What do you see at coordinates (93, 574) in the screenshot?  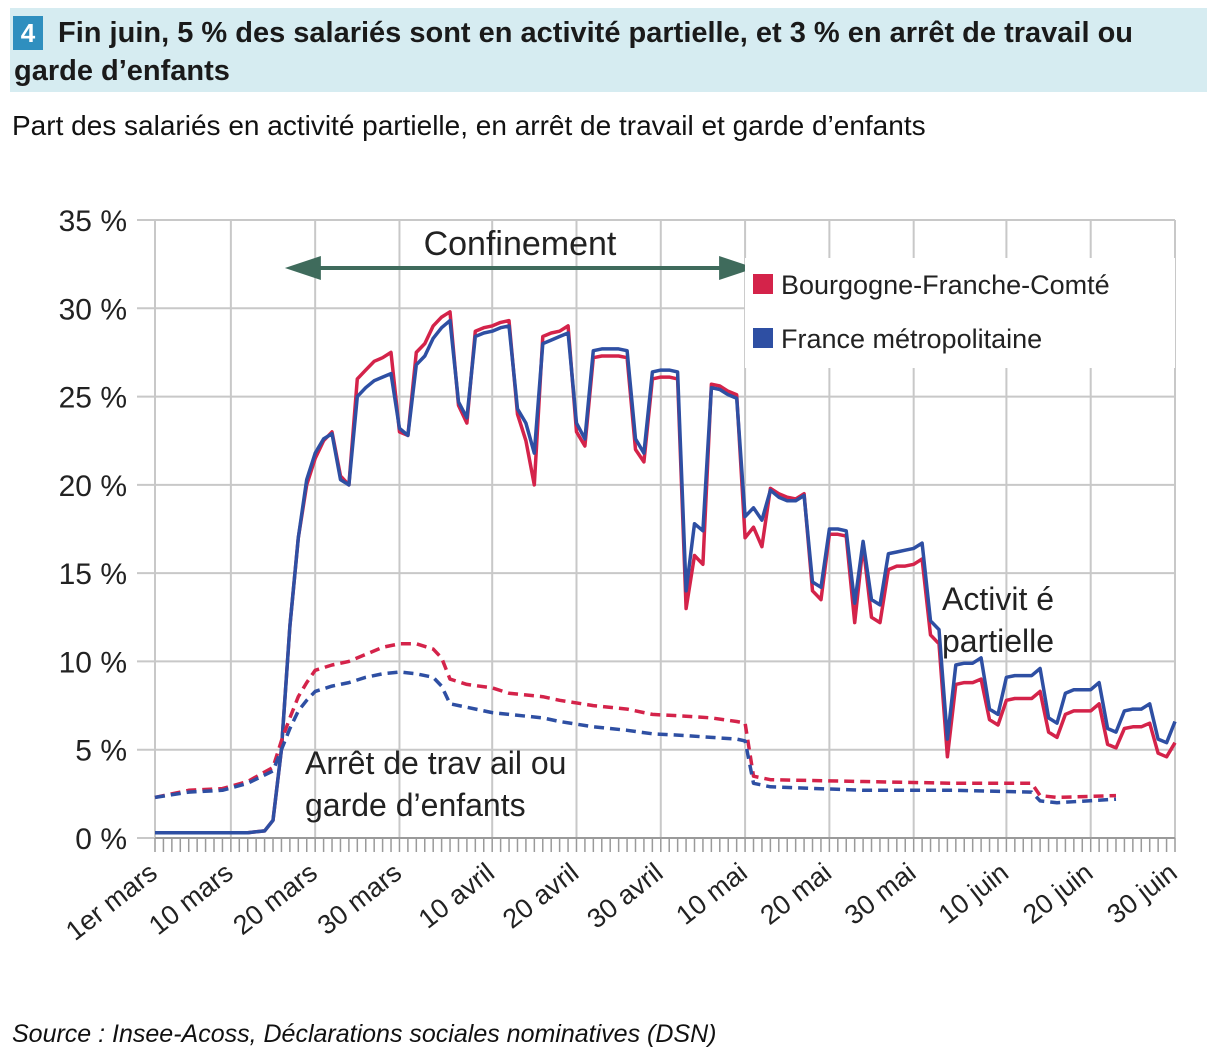 I see `y-tick-label: 15 %` at bounding box center [93, 574].